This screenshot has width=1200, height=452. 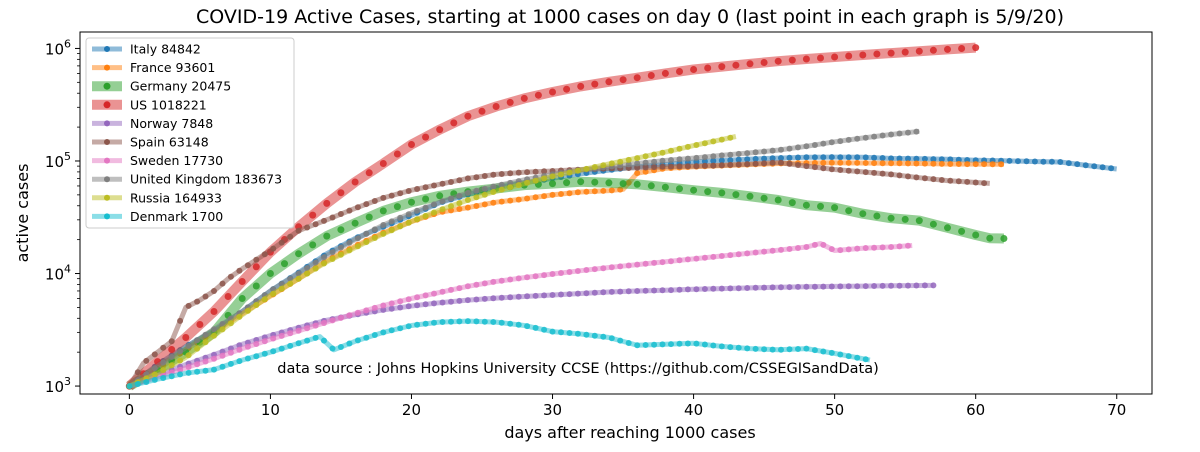 I want to click on legend-entry: United Kingdom 183673, so click(x=187, y=179).